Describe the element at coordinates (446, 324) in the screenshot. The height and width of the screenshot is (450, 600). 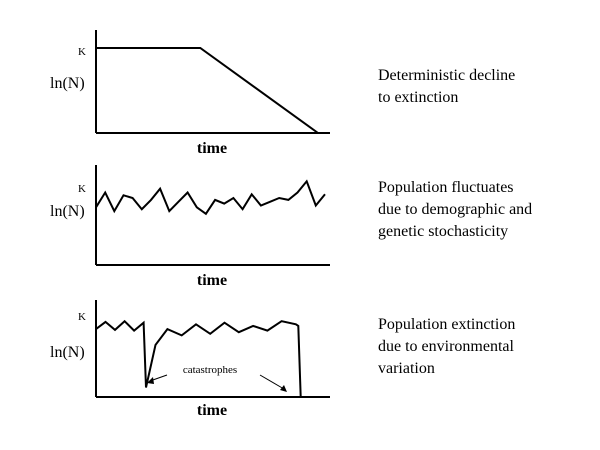
I see `description-2-line-1: Population extinction` at that location.